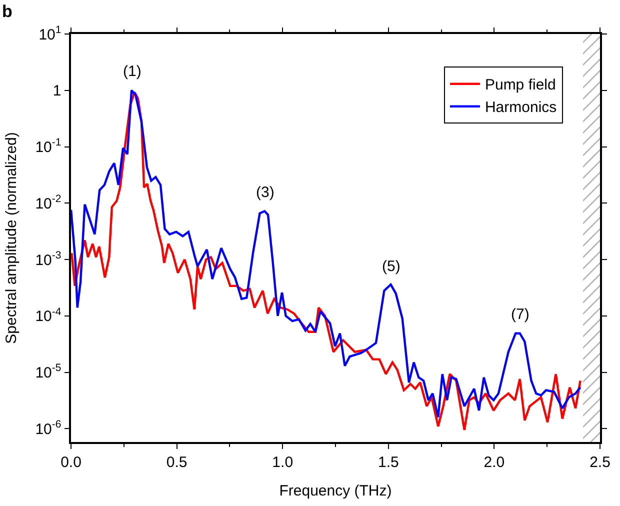 The width and height of the screenshot is (620, 506). What do you see at coordinates (600, 462) in the screenshot?
I see `x-tick-label: 2.5` at bounding box center [600, 462].